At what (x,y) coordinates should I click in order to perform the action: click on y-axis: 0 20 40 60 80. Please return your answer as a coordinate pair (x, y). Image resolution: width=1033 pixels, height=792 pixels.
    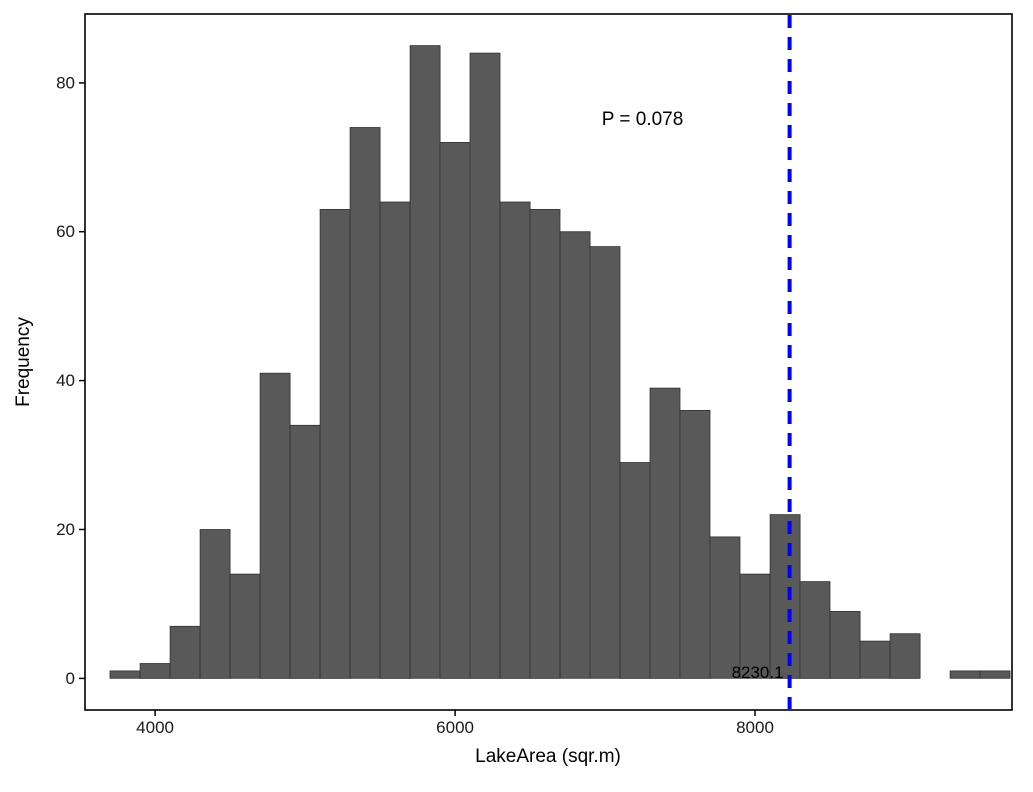
    Looking at the image, I should click on (70, 380).